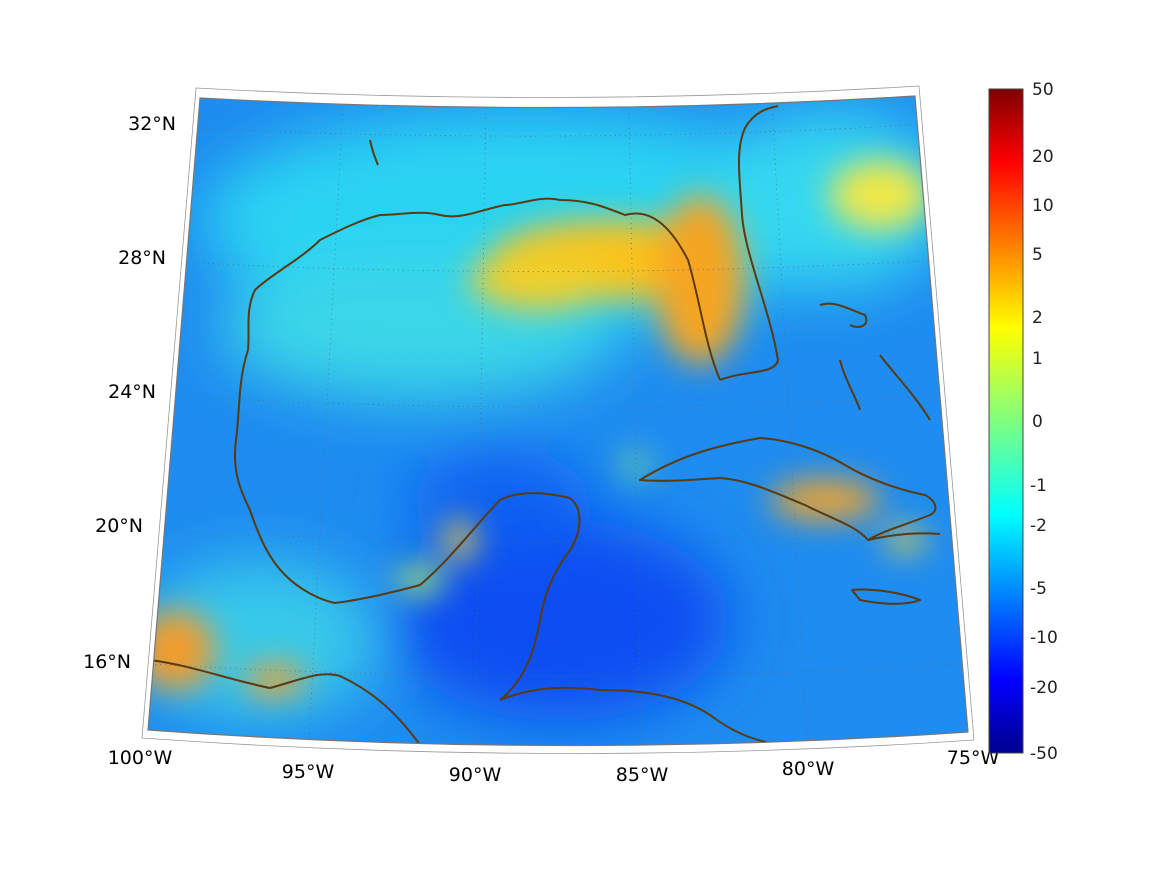 This screenshot has height=875, width=1167. What do you see at coordinates (1043, 206) in the screenshot?
I see `colorbar-tick-10: 10` at bounding box center [1043, 206].